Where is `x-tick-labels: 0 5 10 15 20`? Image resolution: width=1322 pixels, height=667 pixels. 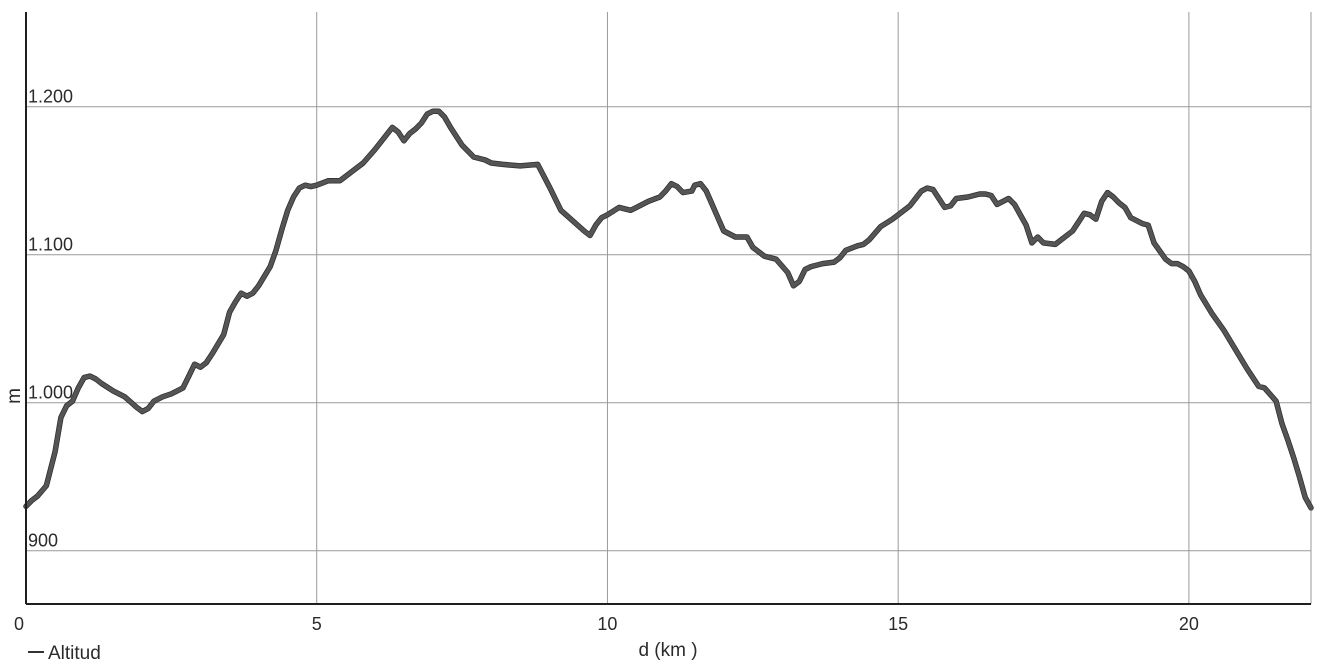
x-tick-labels: 0 5 10 15 20 is located at coordinates (606, 624).